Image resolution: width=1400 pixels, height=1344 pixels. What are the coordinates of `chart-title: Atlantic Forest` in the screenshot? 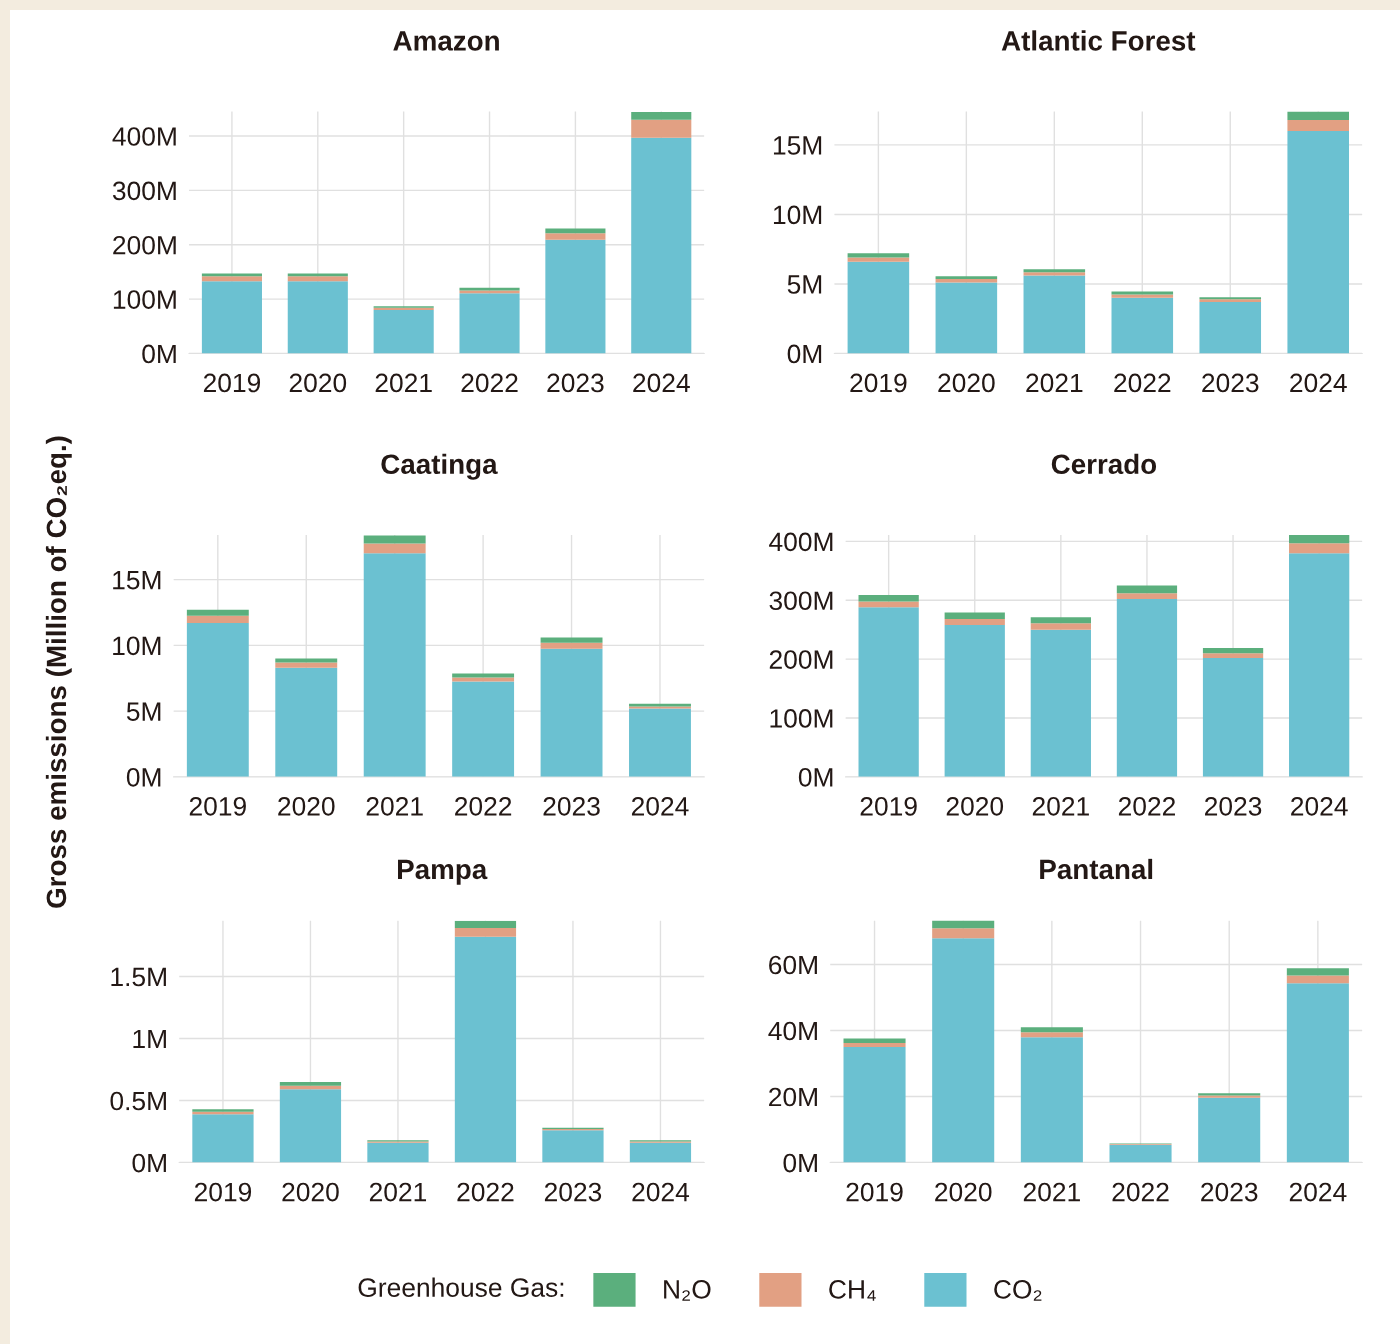 It's located at (1098, 40).